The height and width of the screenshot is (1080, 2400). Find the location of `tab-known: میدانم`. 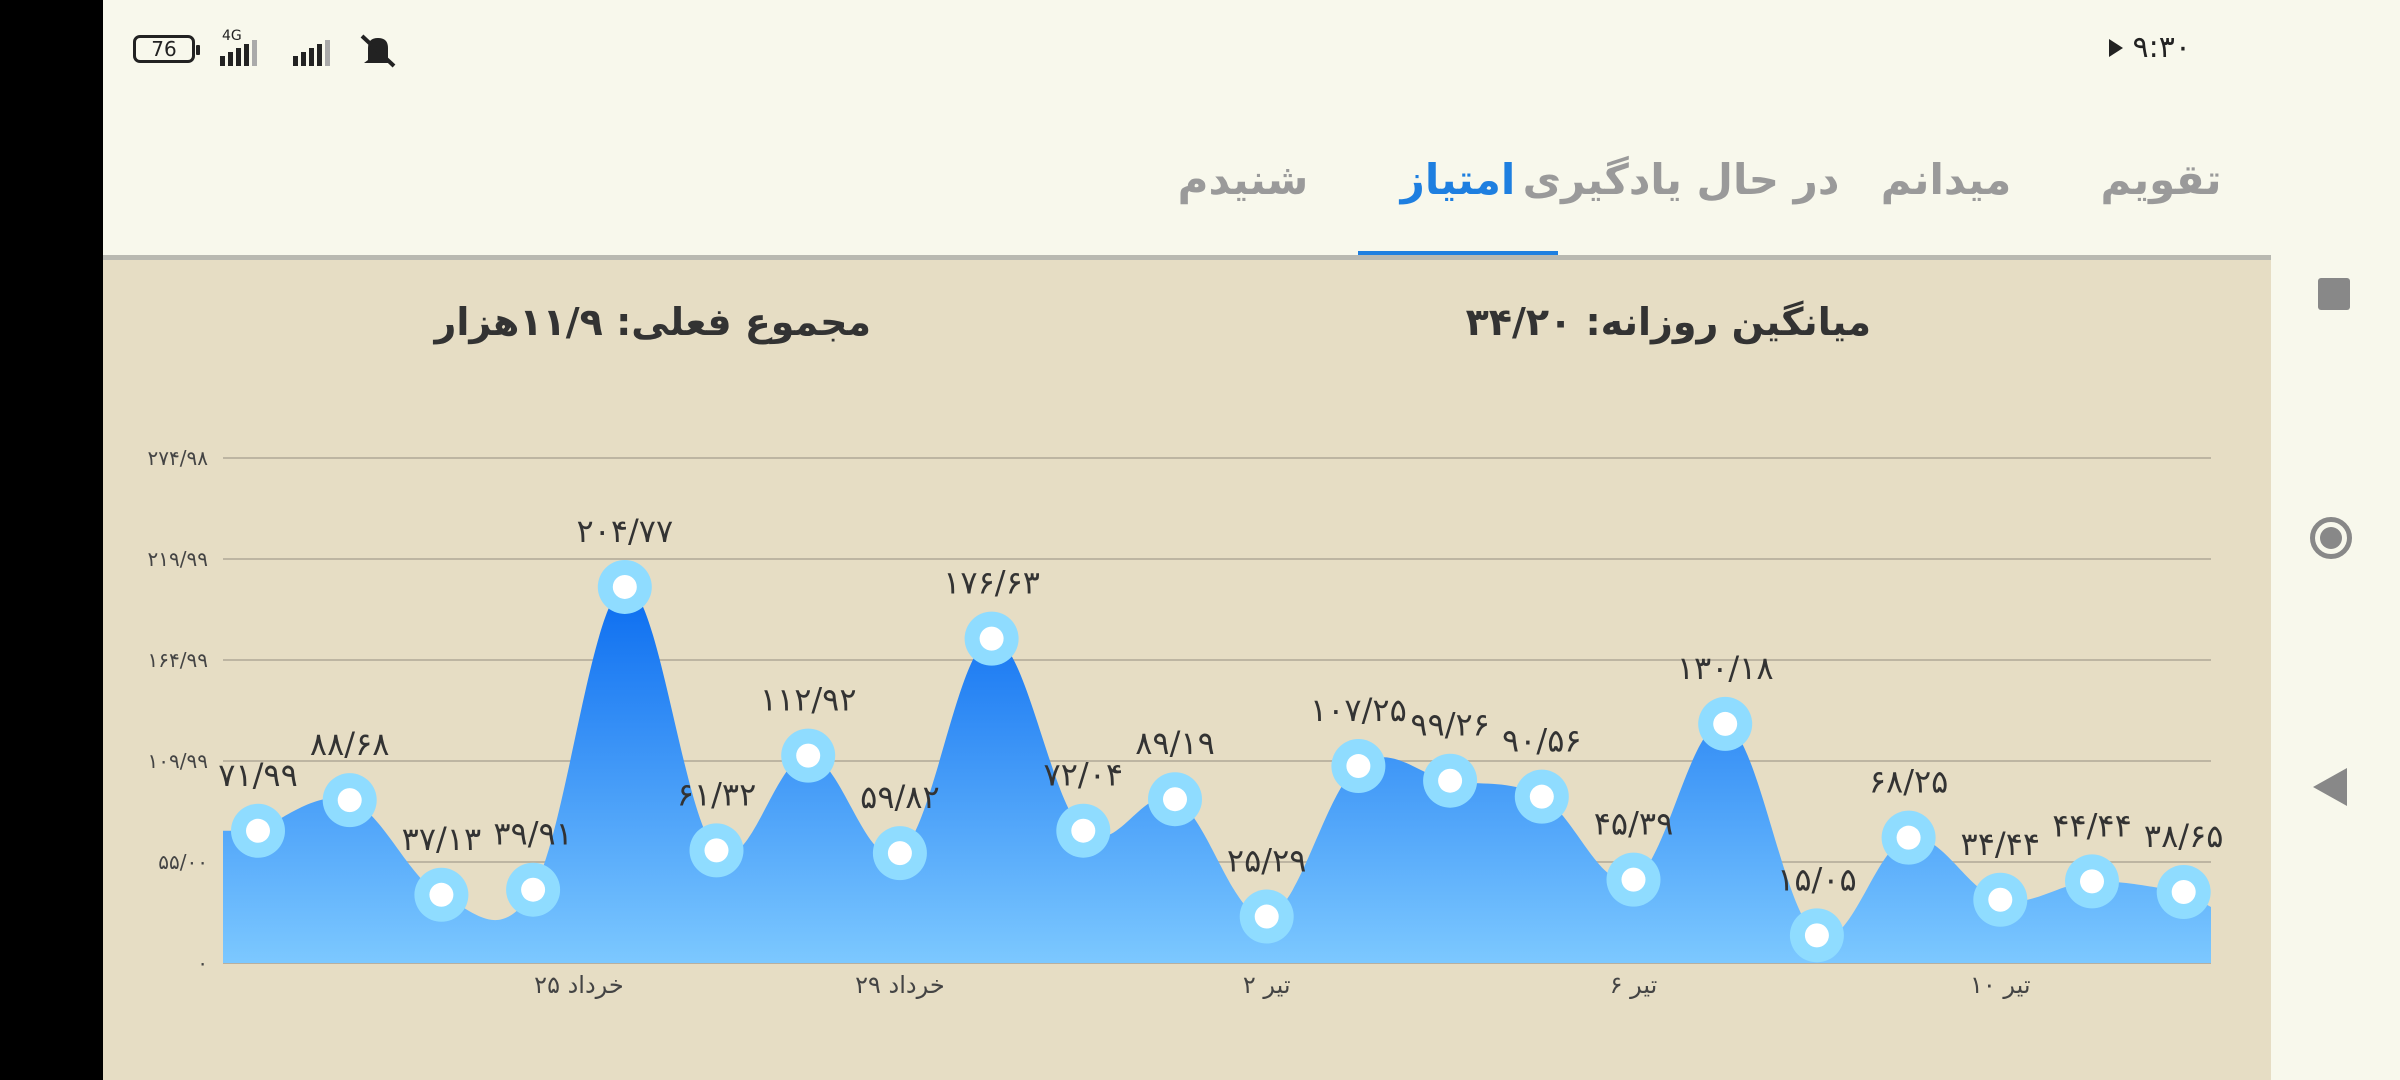

tab-known: میدانم is located at coordinates (1946, 194).